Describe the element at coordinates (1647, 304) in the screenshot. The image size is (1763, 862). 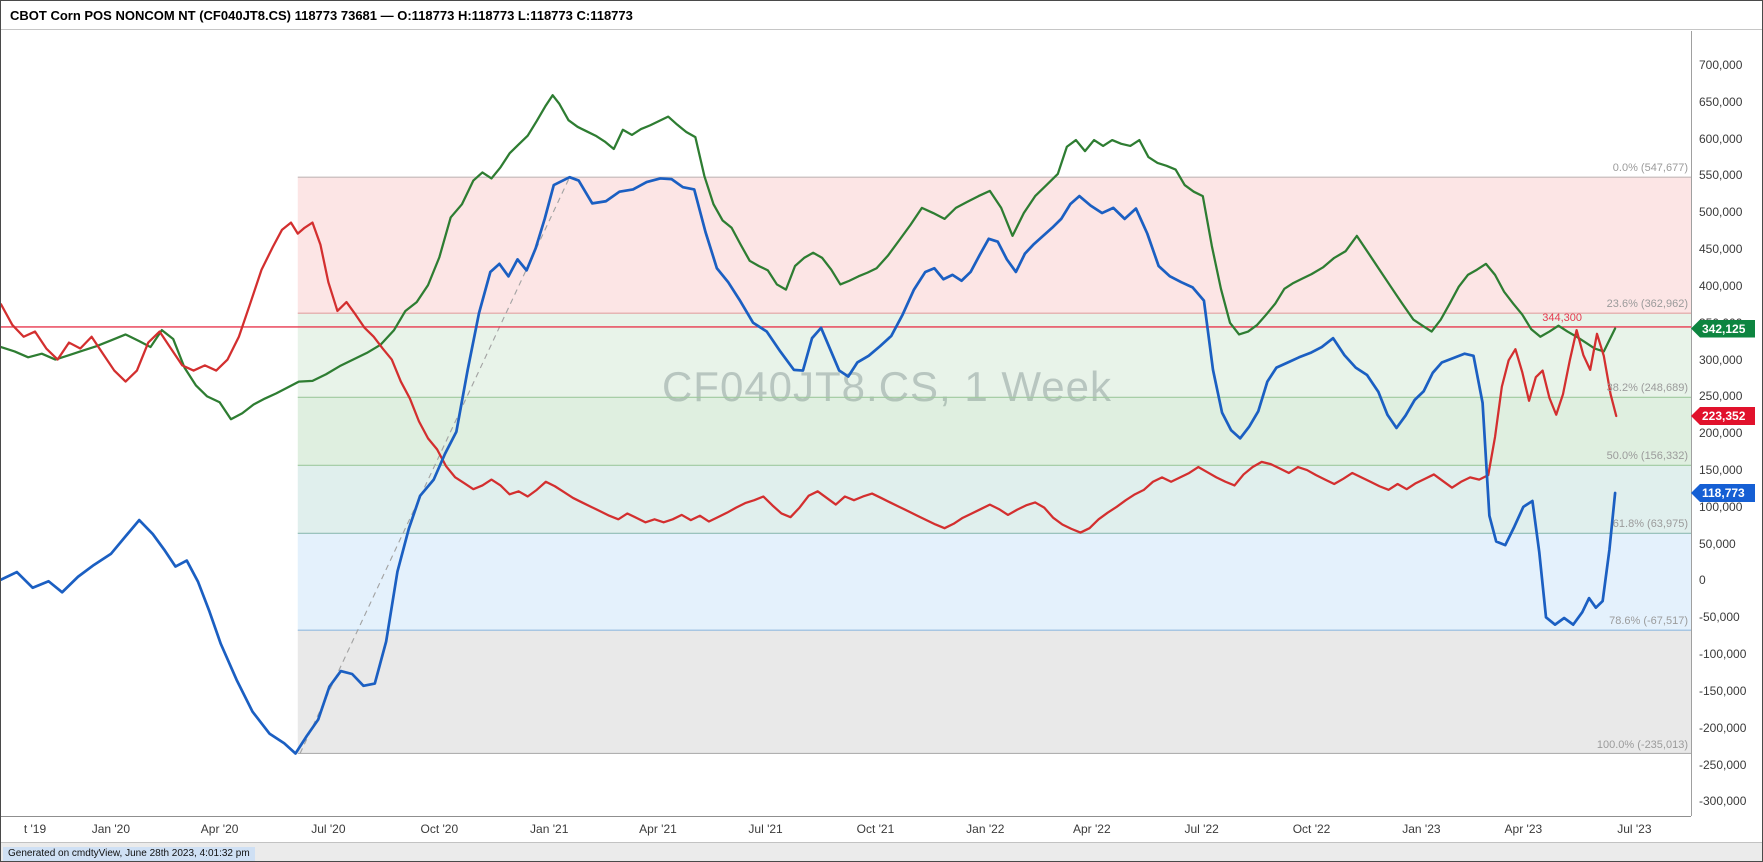
I see `fib-level-label: 23.6% (362,962)` at that location.